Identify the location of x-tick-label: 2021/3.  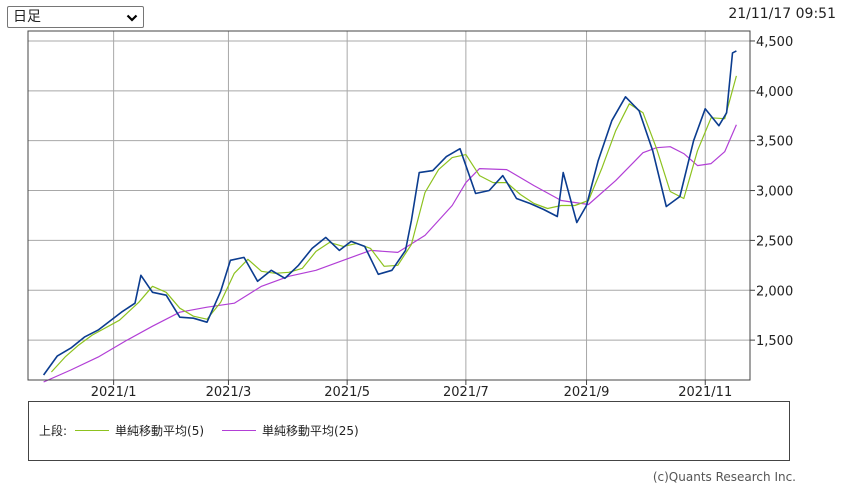
(229, 392).